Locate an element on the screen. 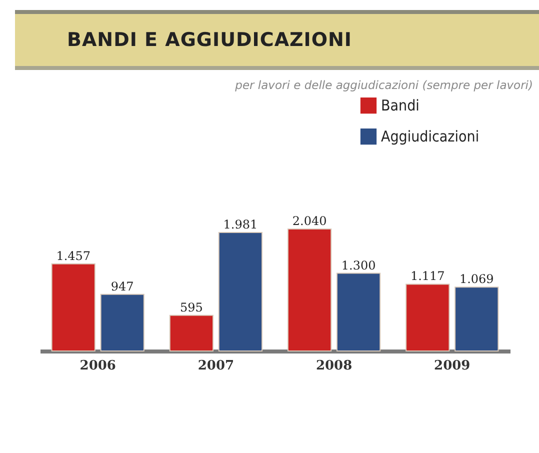  data-label: 595 is located at coordinates (191, 307).